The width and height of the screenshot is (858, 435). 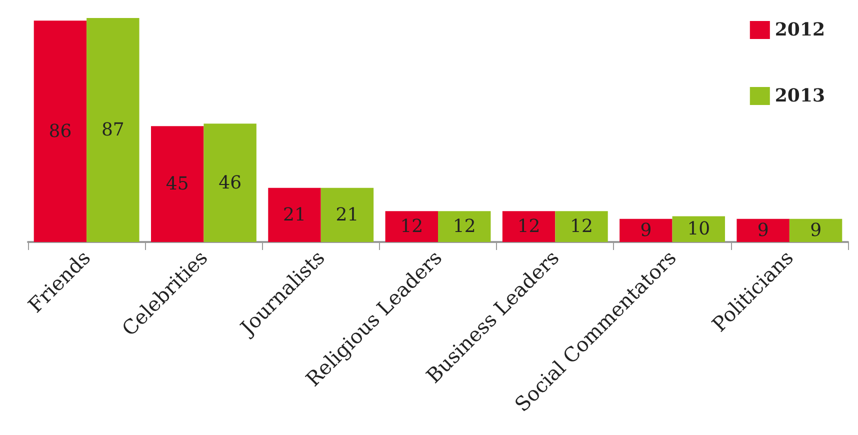 I want to click on data-label: 46, so click(x=230, y=183).